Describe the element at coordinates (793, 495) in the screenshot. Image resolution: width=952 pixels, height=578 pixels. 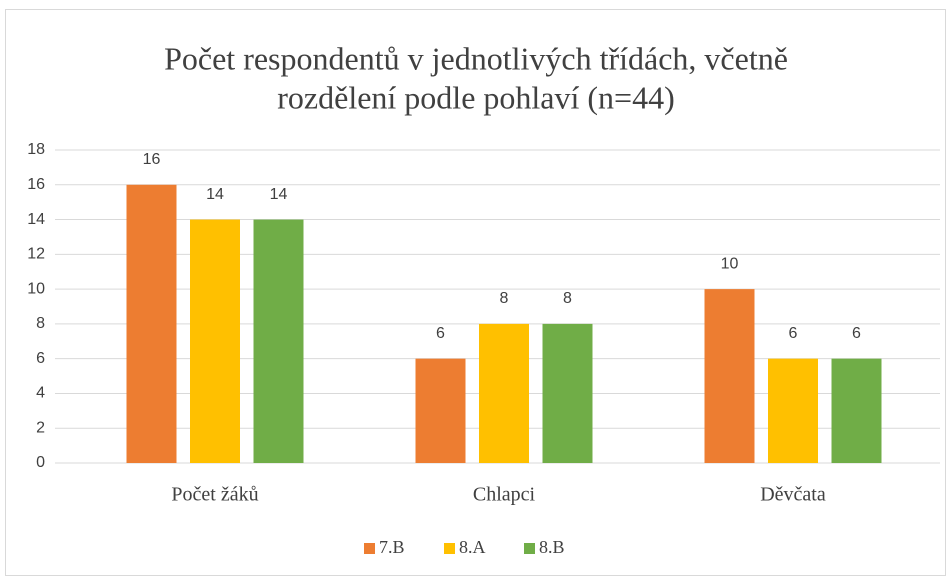
I see `x-tick-label: Děvčata` at that location.